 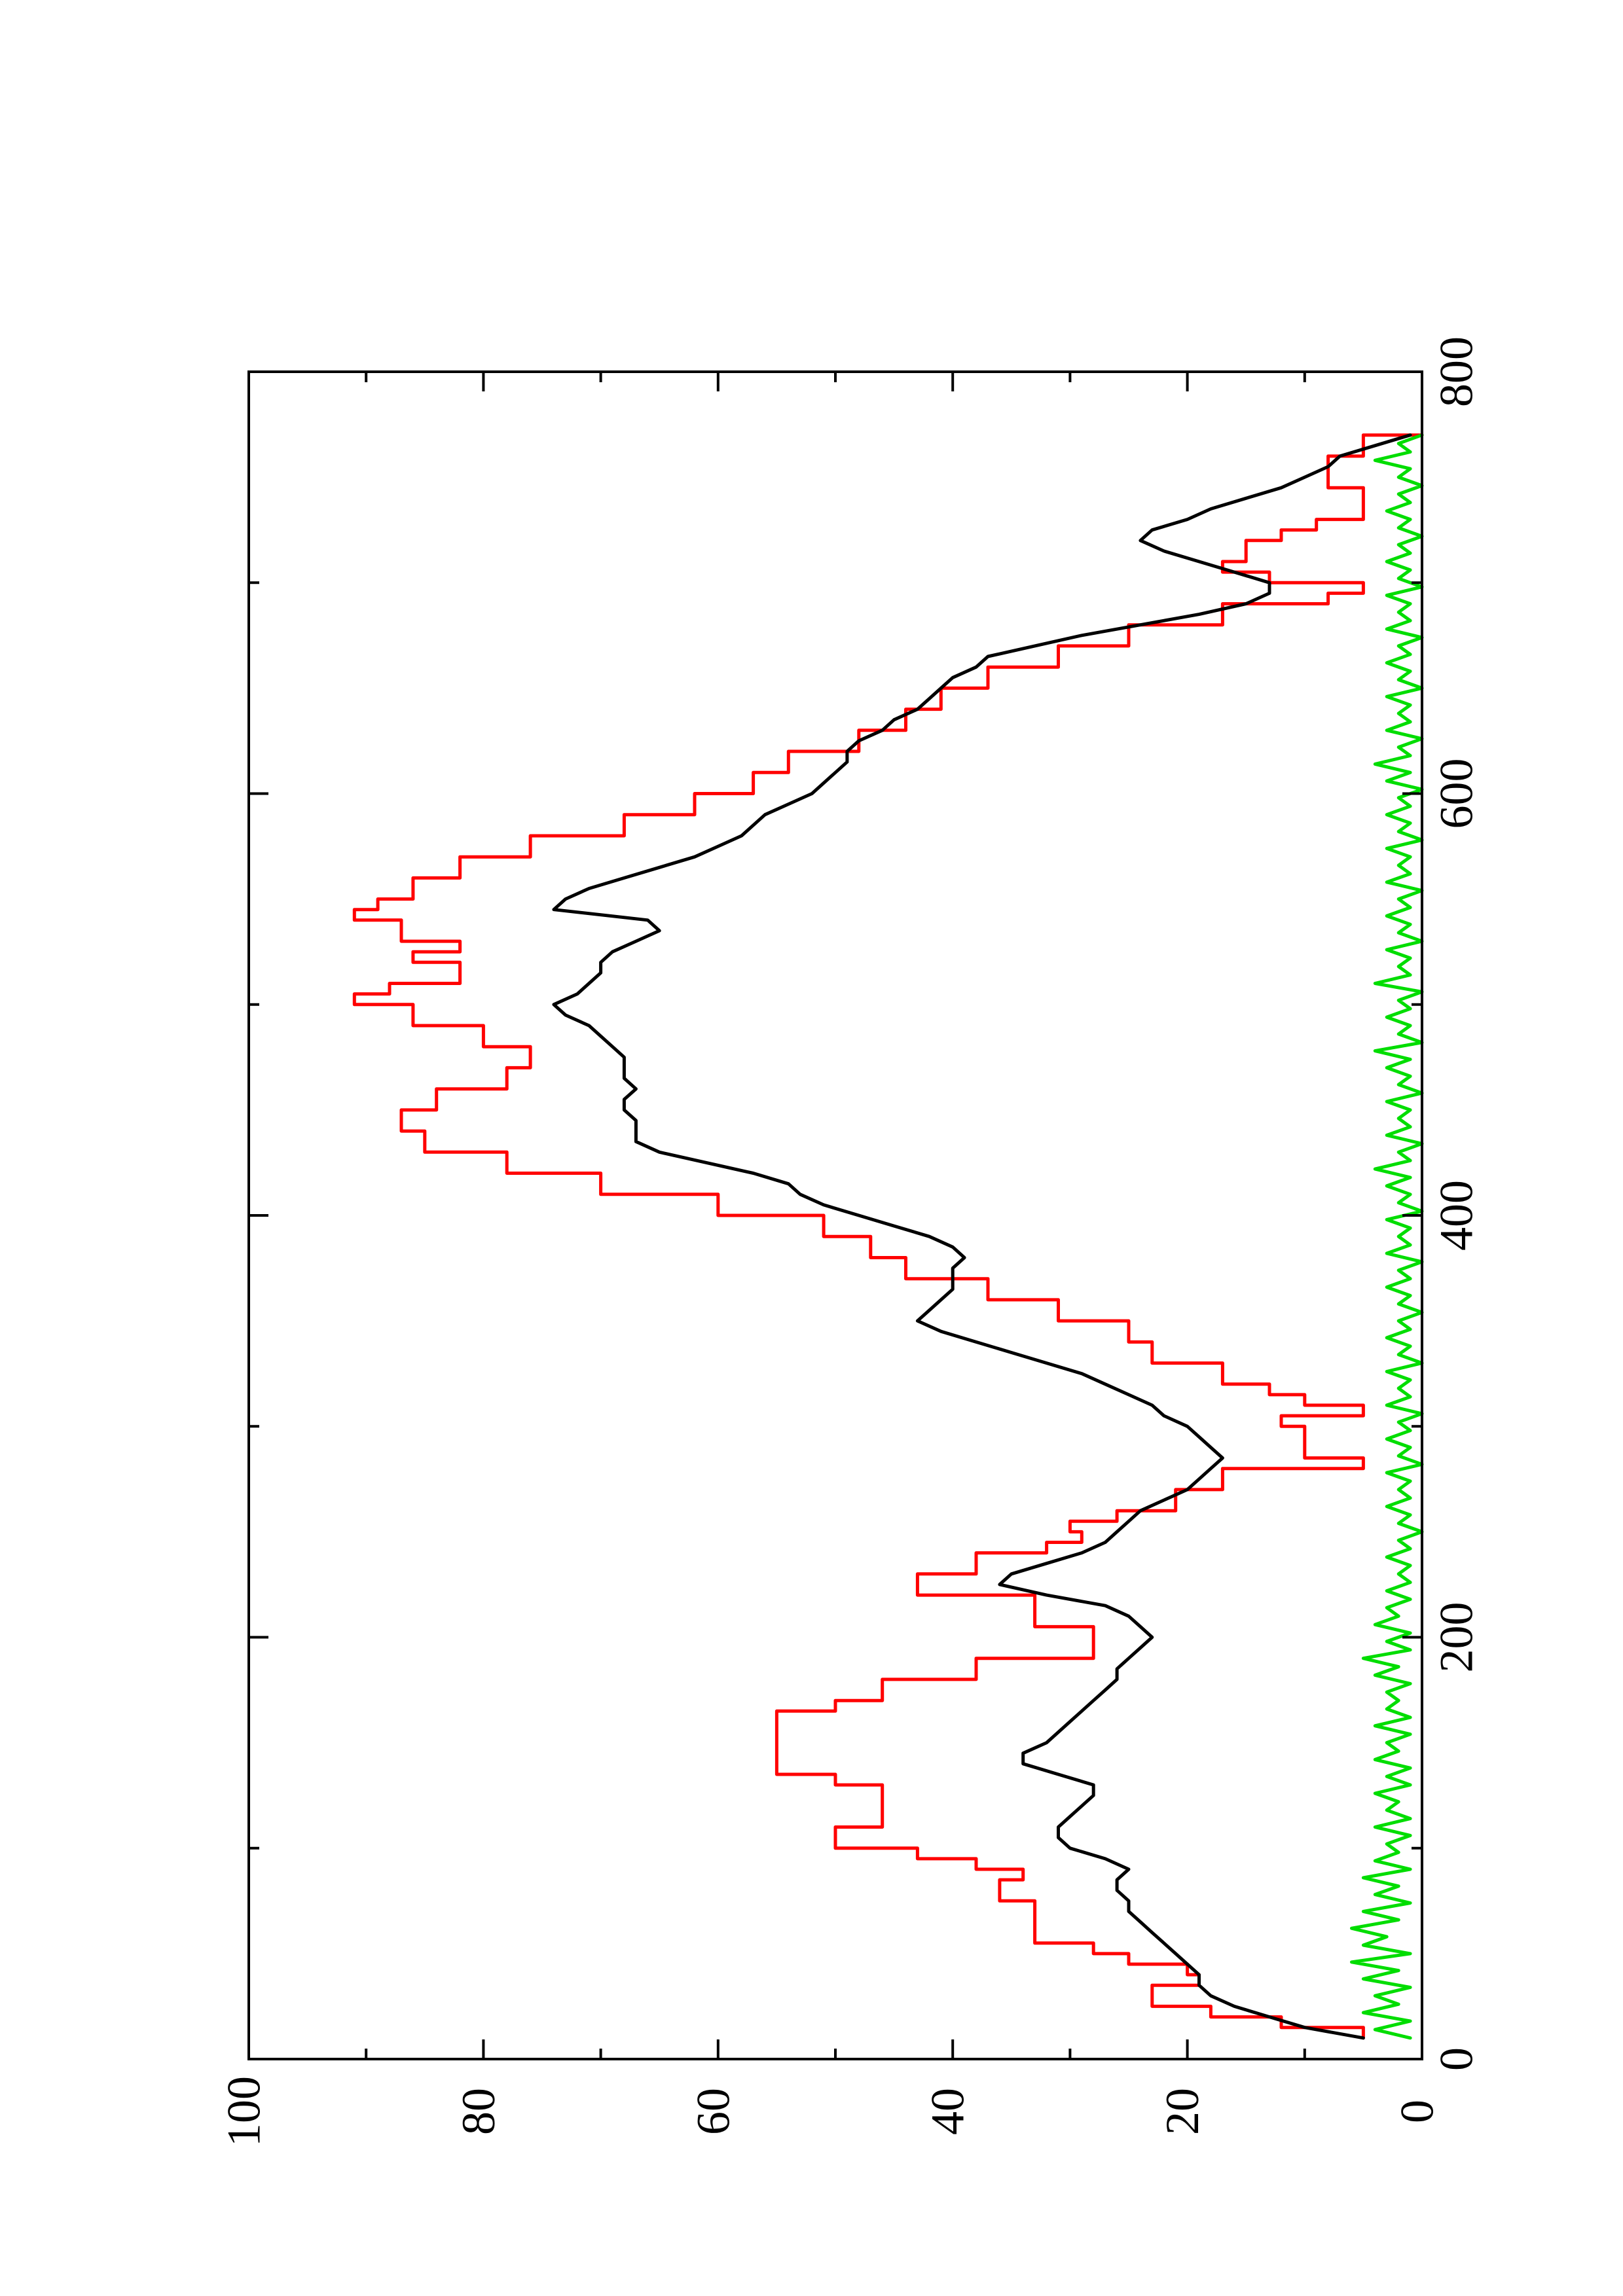 What do you see at coordinates (1182, 2111) in the screenshot?
I see `y-tick-label: 20` at bounding box center [1182, 2111].